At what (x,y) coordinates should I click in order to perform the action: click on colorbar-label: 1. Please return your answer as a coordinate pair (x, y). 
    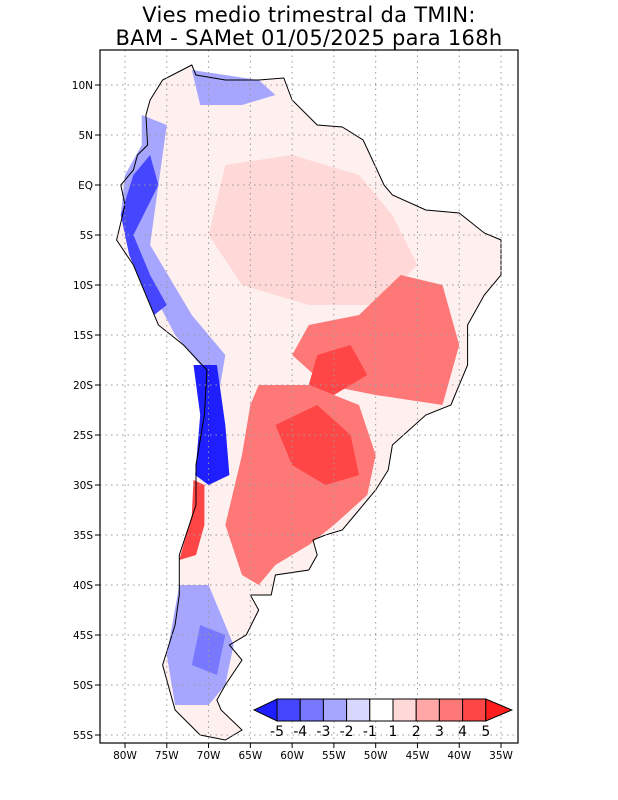
    Looking at the image, I should click on (393, 732).